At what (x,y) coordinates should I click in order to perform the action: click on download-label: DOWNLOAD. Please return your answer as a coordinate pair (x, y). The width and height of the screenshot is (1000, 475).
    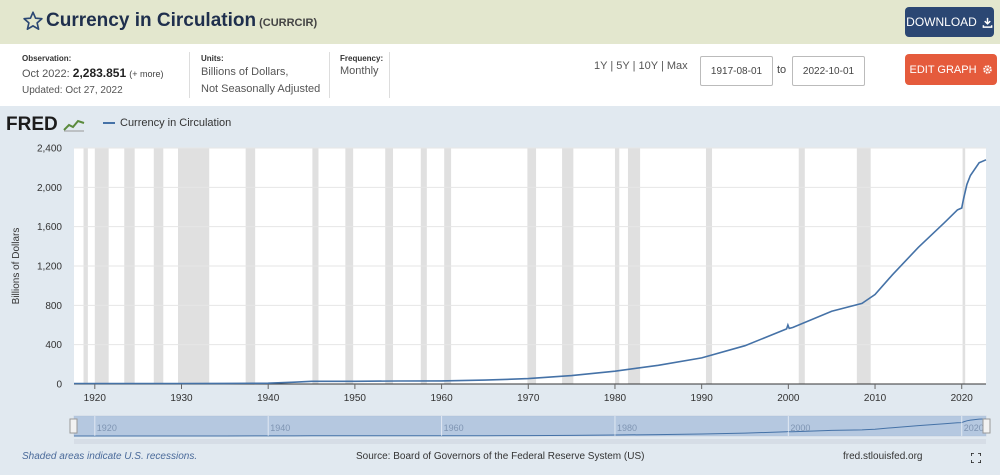
    Looking at the image, I should click on (941, 22).